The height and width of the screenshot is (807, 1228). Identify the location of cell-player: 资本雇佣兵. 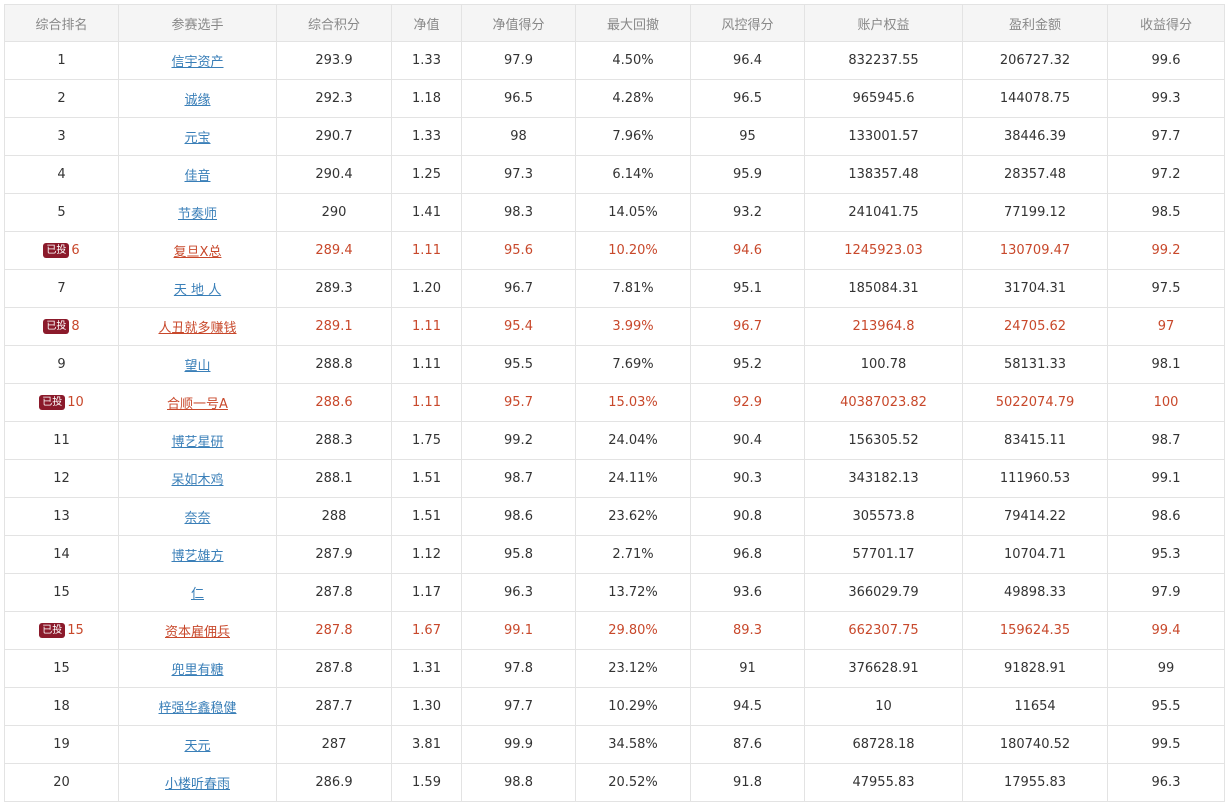
(197, 630).